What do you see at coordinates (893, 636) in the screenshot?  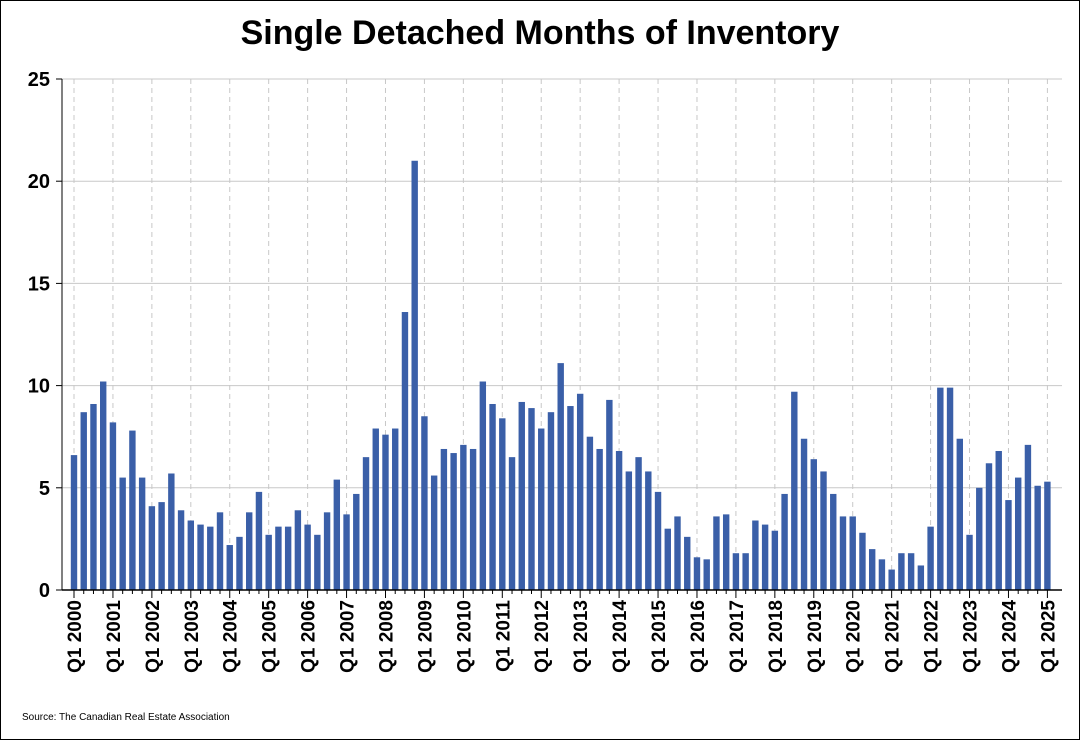 I see `x-tick-label: Q1 2021` at bounding box center [893, 636].